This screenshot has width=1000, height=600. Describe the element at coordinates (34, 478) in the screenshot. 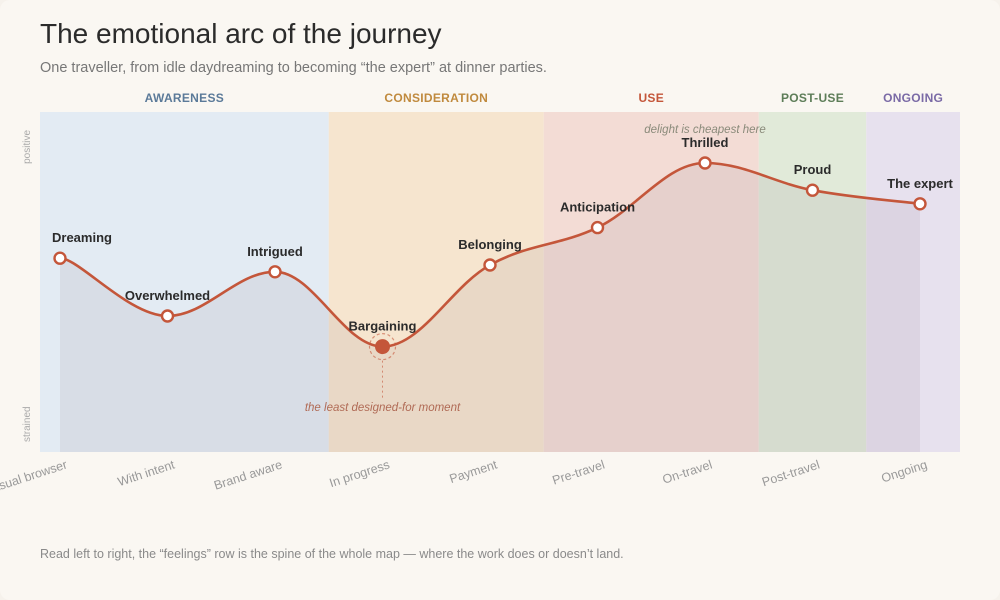

I see `x-tick-casual-browser: Casual browser` at that location.